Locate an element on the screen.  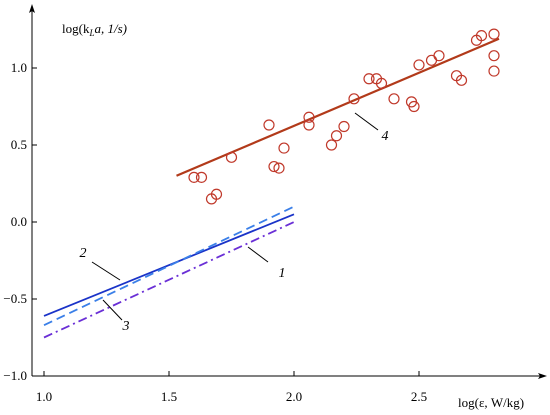
x-tick-label: 2.5 is located at coordinates (419, 396).